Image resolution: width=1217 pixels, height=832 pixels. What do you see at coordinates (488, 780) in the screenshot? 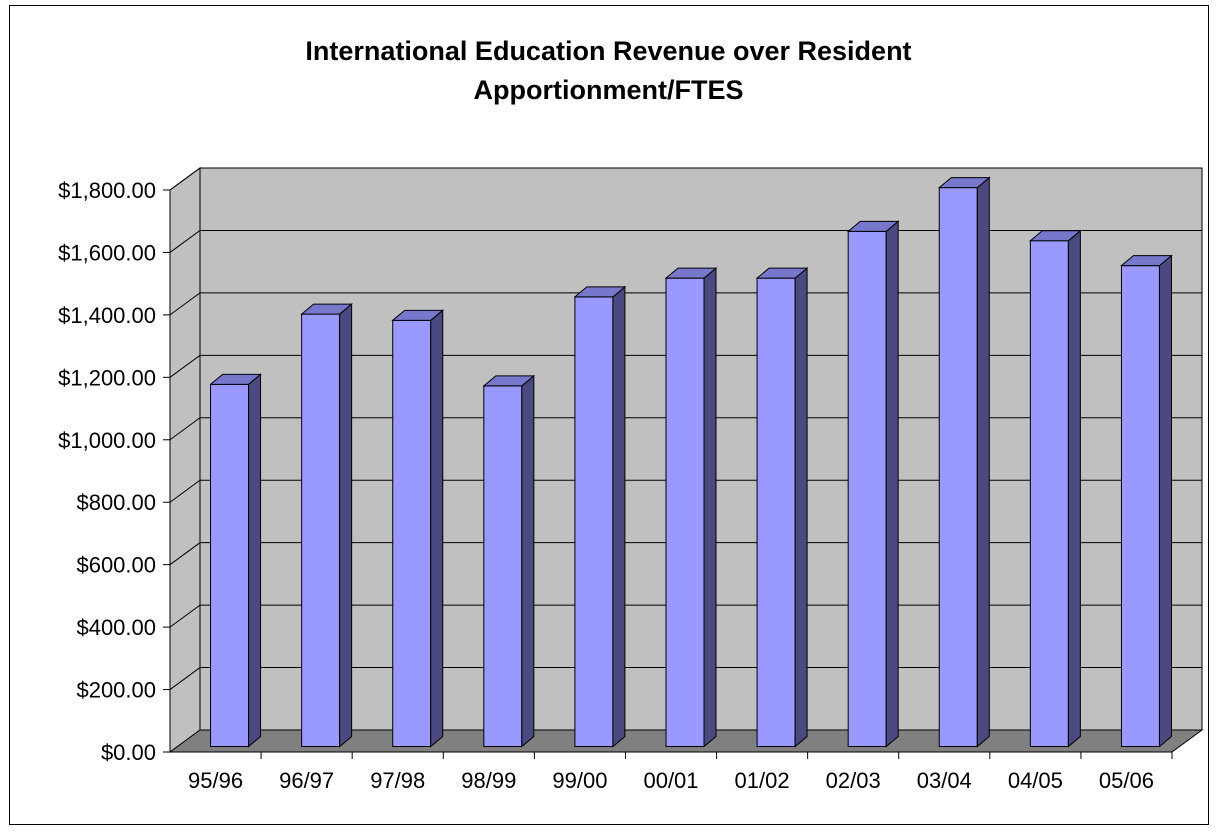
I see `x-tick-label: 98/99` at bounding box center [488, 780].